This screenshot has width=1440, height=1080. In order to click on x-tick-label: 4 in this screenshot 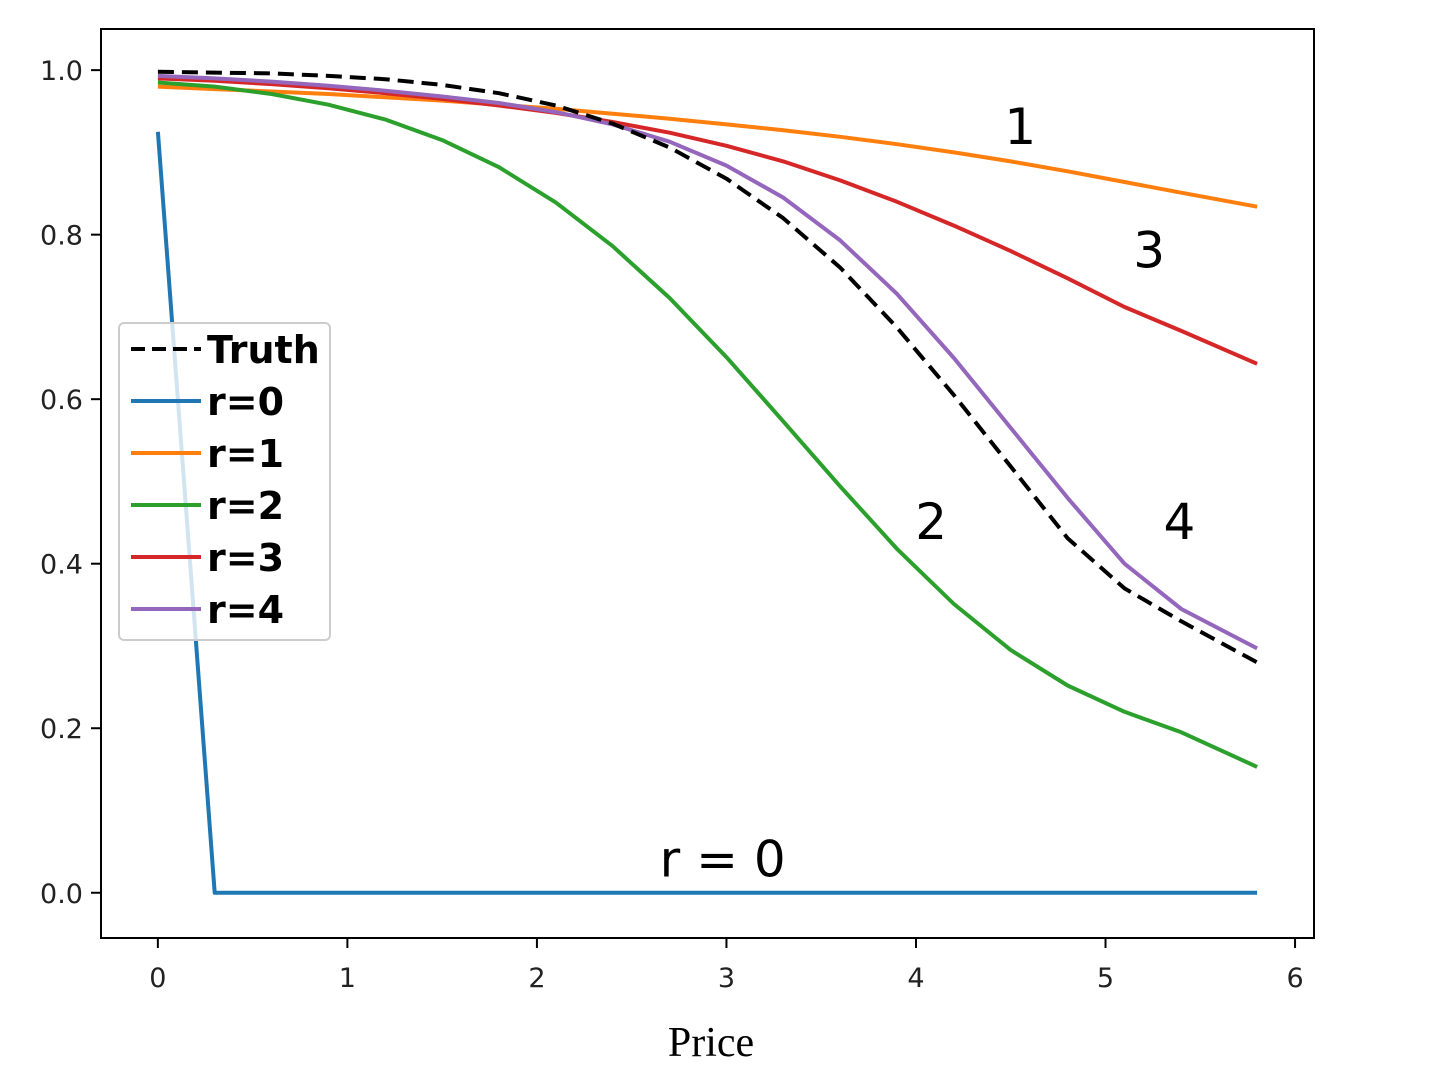, I will do `click(915, 978)`.